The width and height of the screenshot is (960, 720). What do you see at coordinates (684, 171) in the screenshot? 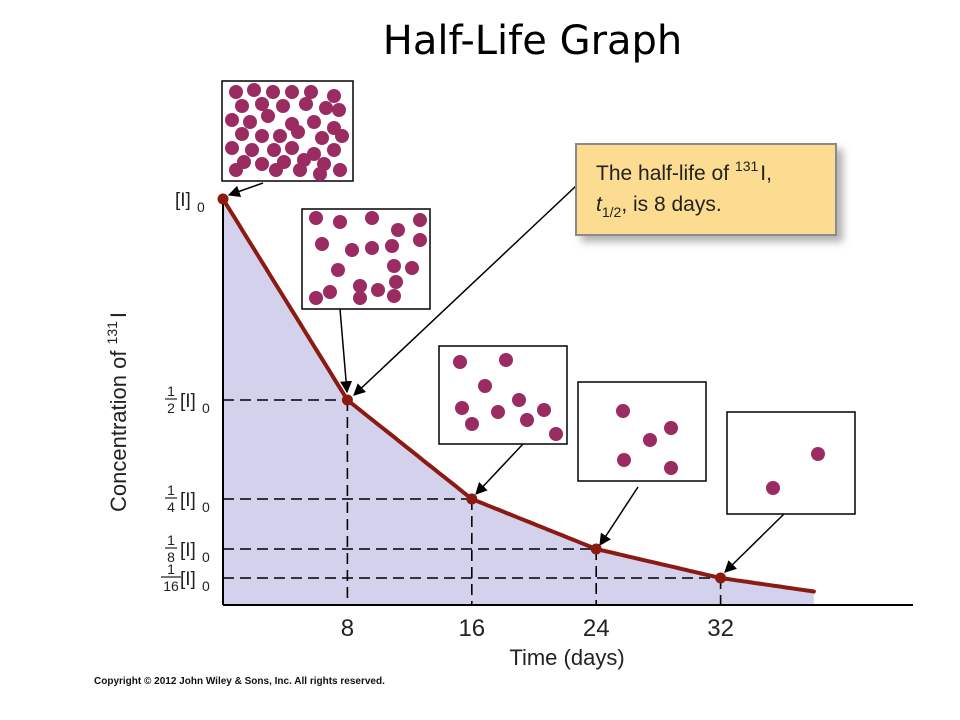
I see `callout-line-1: The half-life of 131I,` at bounding box center [684, 171].